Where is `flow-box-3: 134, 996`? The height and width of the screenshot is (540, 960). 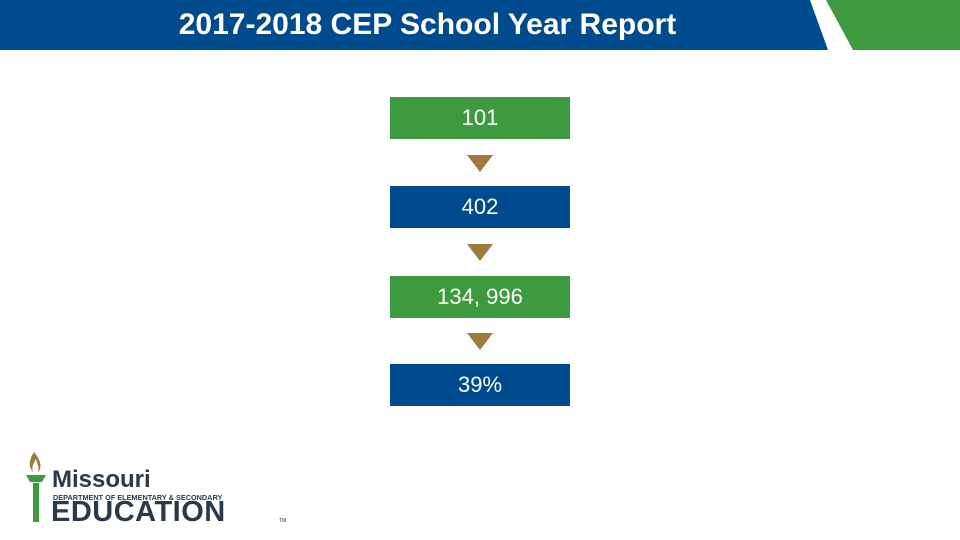 flow-box-3: 134, 996 is located at coordinates (480, 297).